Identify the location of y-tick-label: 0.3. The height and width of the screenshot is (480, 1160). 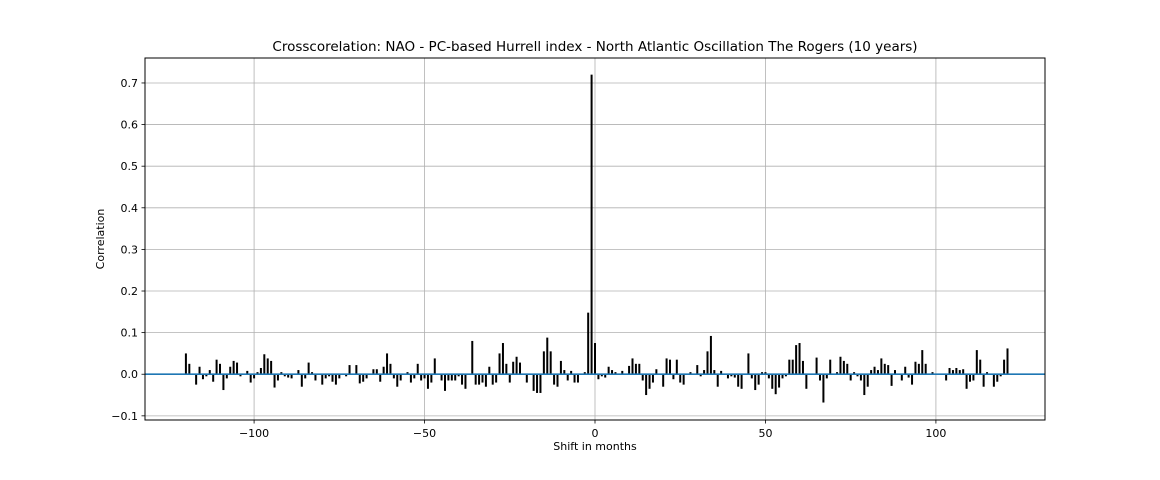
(130, 249).